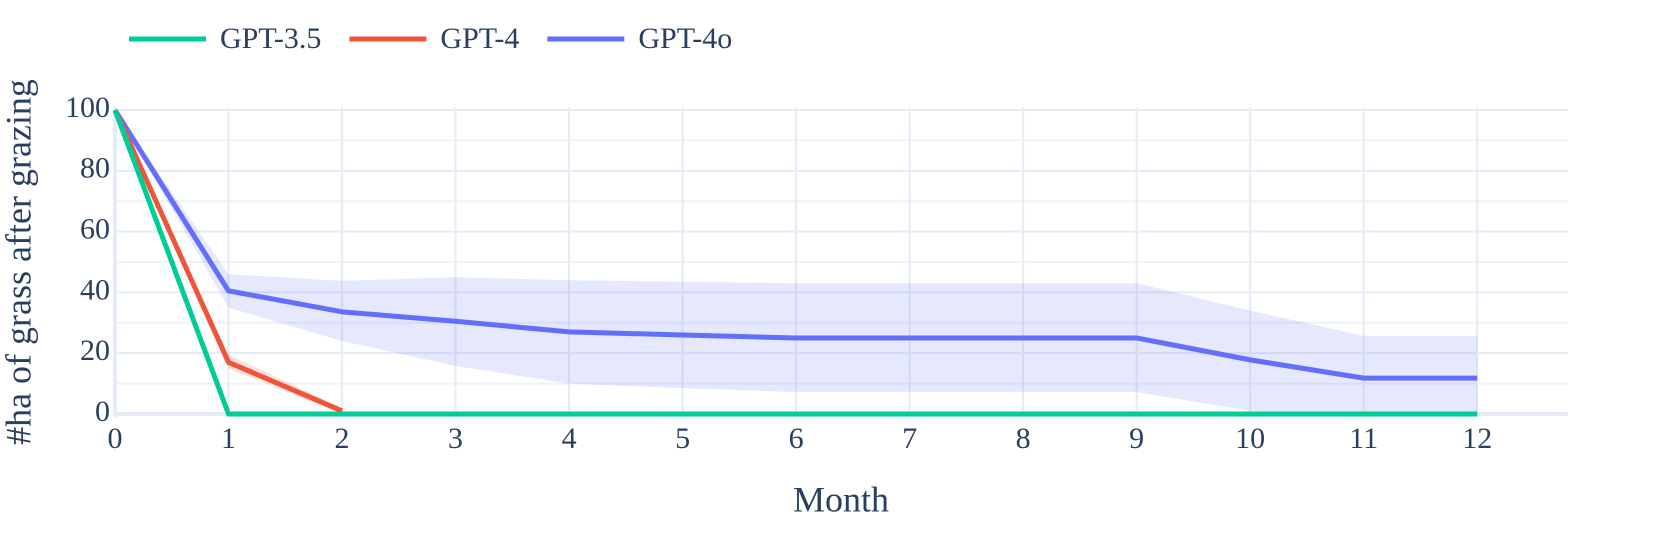 This screenshot has height=554, width=1661. I want to click on x-tick-label: 3, so click(455, 438).